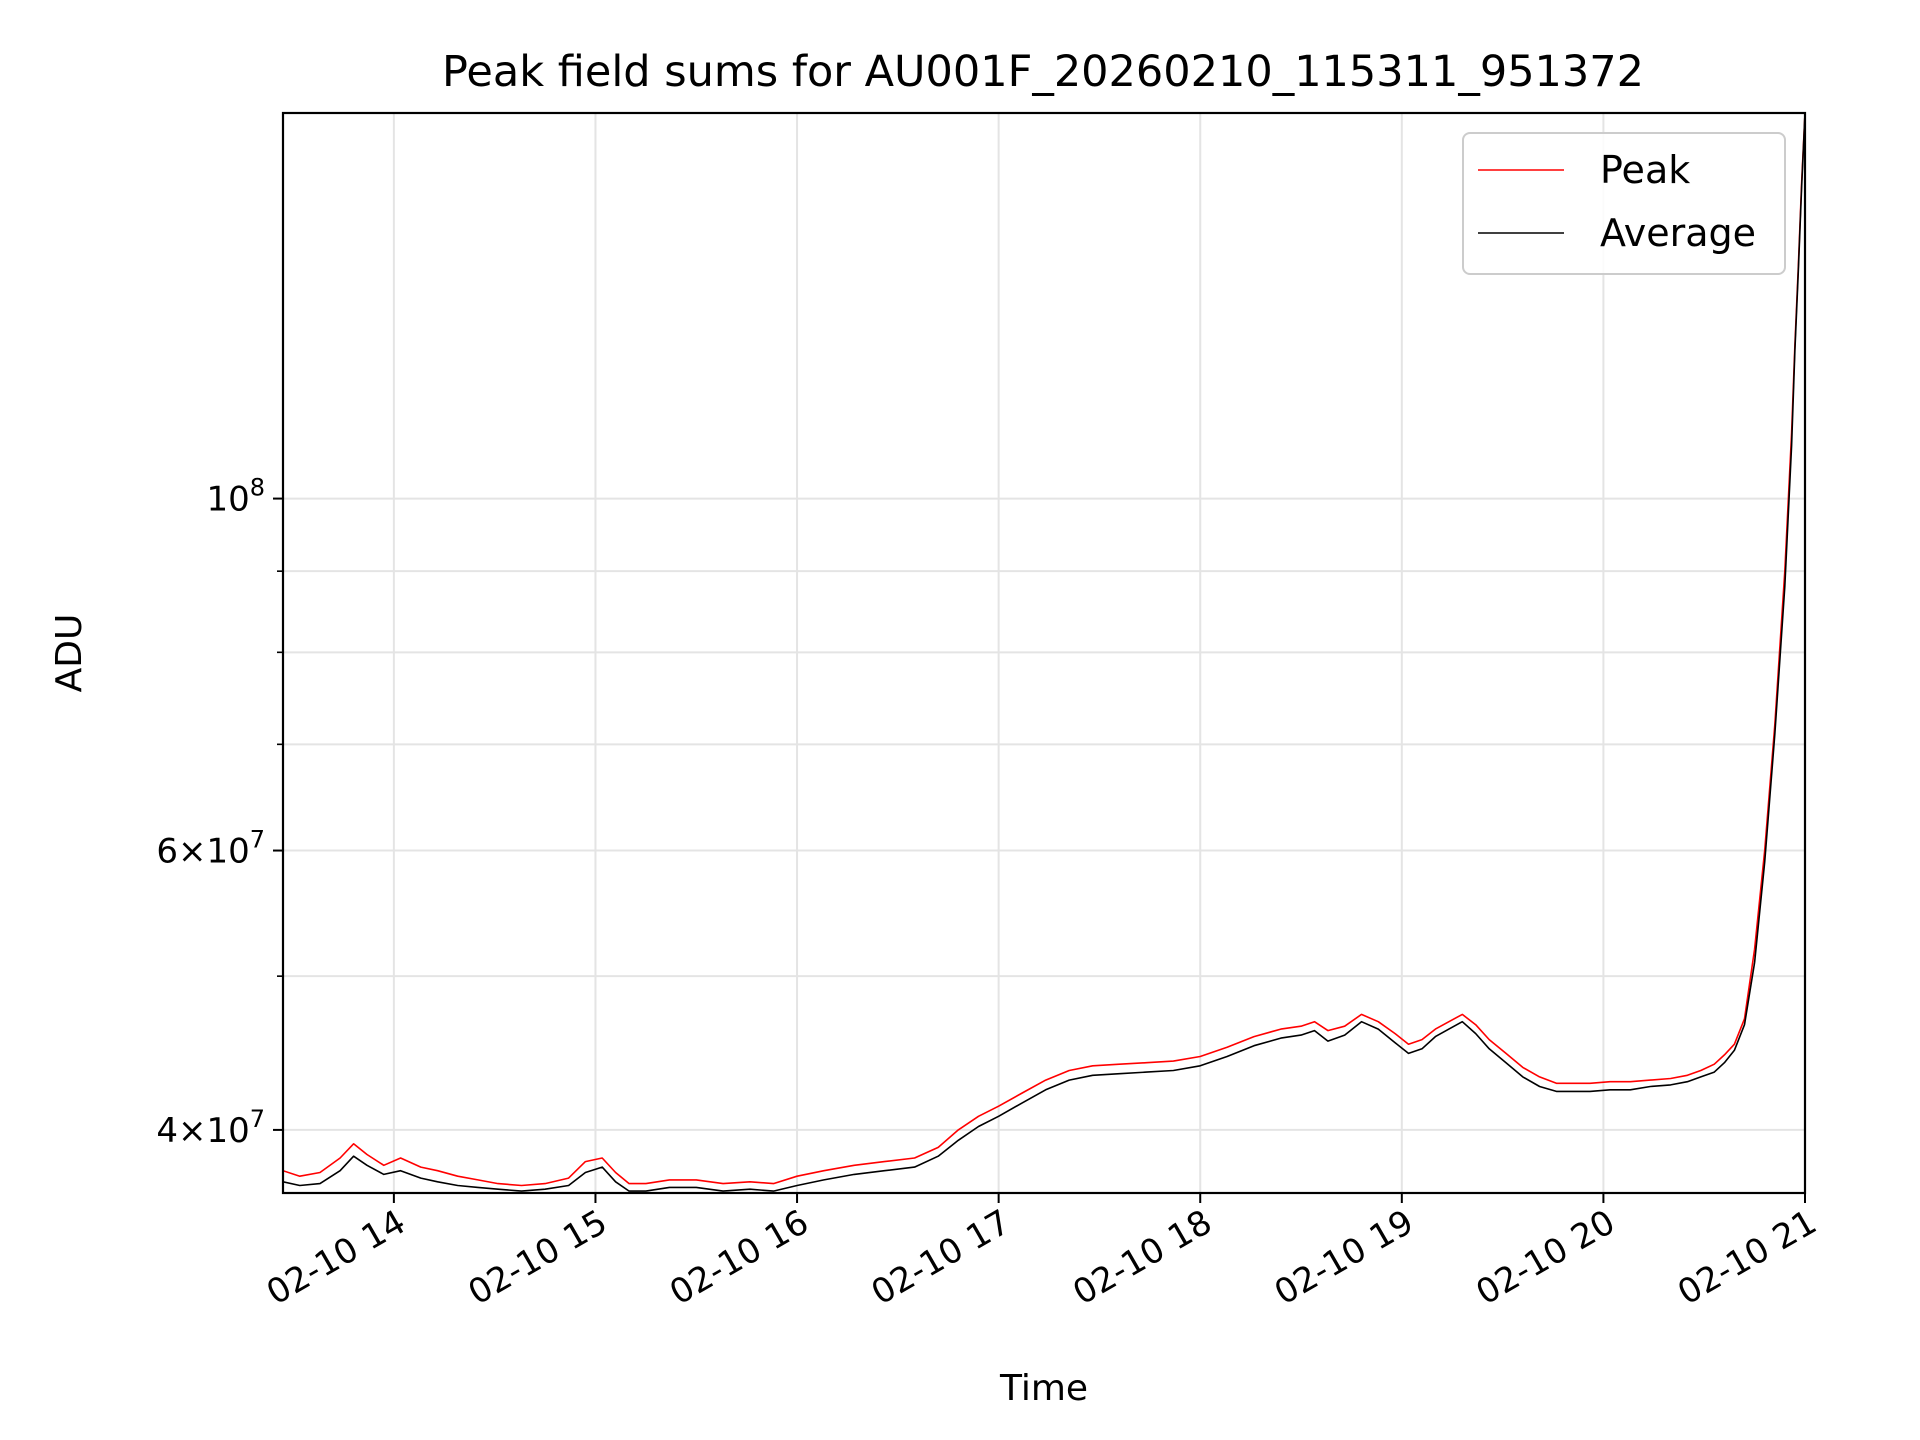  What do you see at coordinates (1678, 233) in the screenshot?
I see `legend-label-average: Average` at bounding box center [1678, 233].